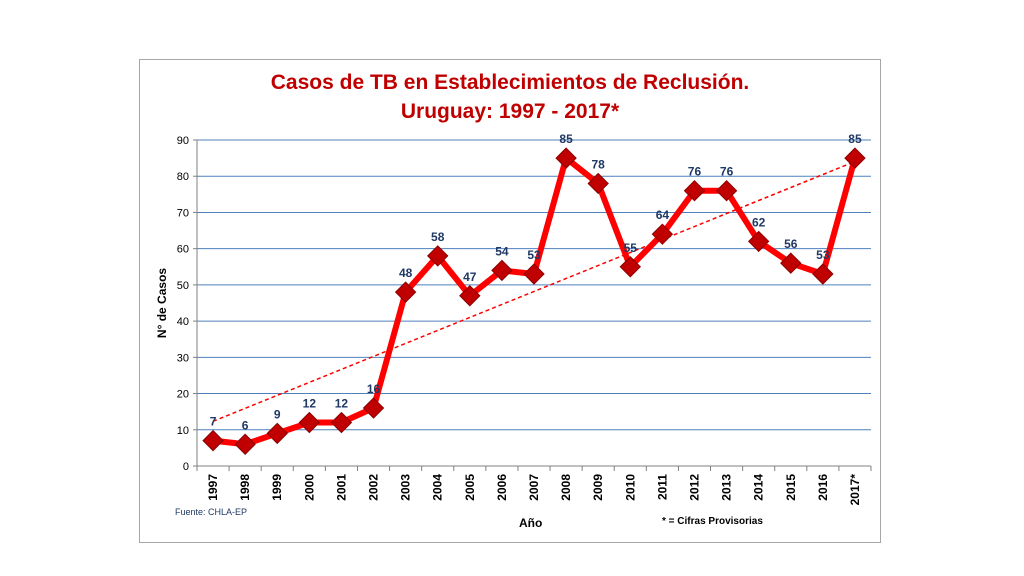 Image resolution: width=1024 pixels, height=576 pixels. What do you see at coordinates (211, 512) in the screenshot?
I see `source-note: Fuente: CHLA-EP` at bounding box center [211, 512].